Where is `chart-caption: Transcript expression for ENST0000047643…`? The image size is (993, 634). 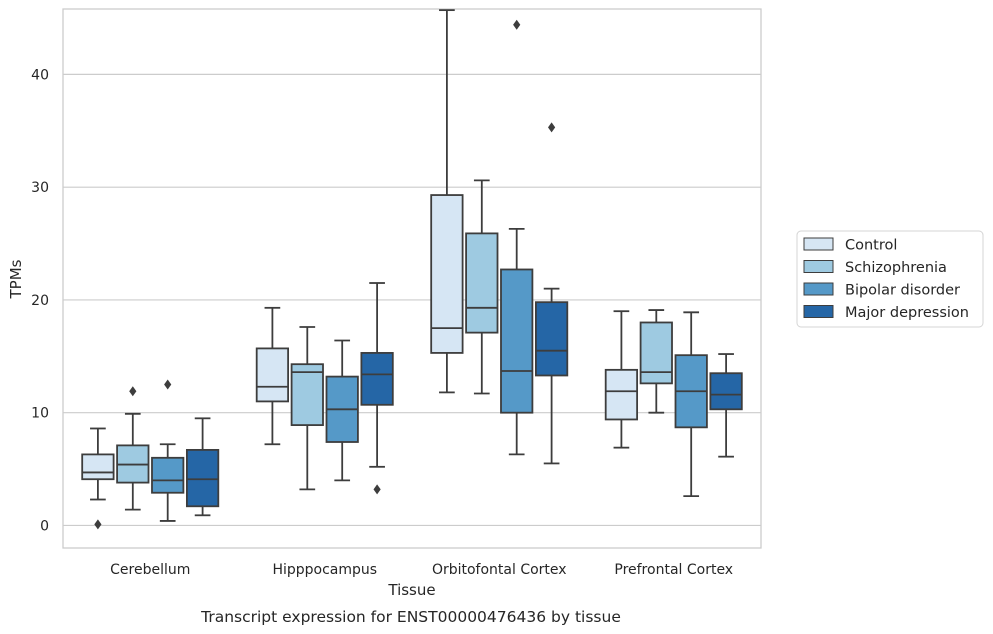 chart-caption: Transcript expression for ENST0000047643… is located at coordinates (410, 617).